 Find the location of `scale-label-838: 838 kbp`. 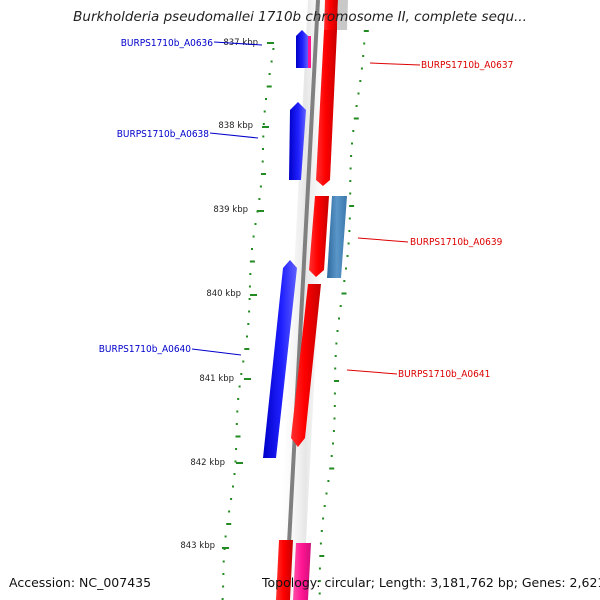

scale-label-838: 838 kbp is located at coordinates (235, 126).